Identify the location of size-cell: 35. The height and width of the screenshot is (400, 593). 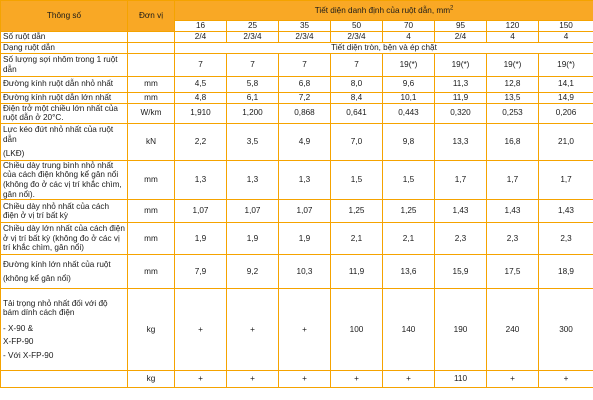
(304, 26).